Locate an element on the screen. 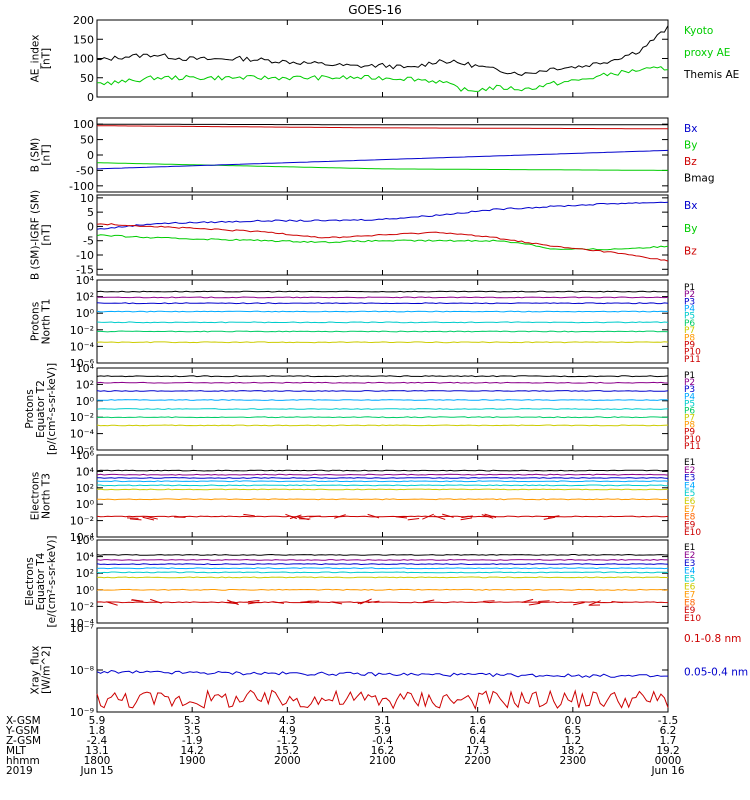 The height and width of the screenshot is (800, 750). legend-entry: E5 is located at coordinates (689, 494).